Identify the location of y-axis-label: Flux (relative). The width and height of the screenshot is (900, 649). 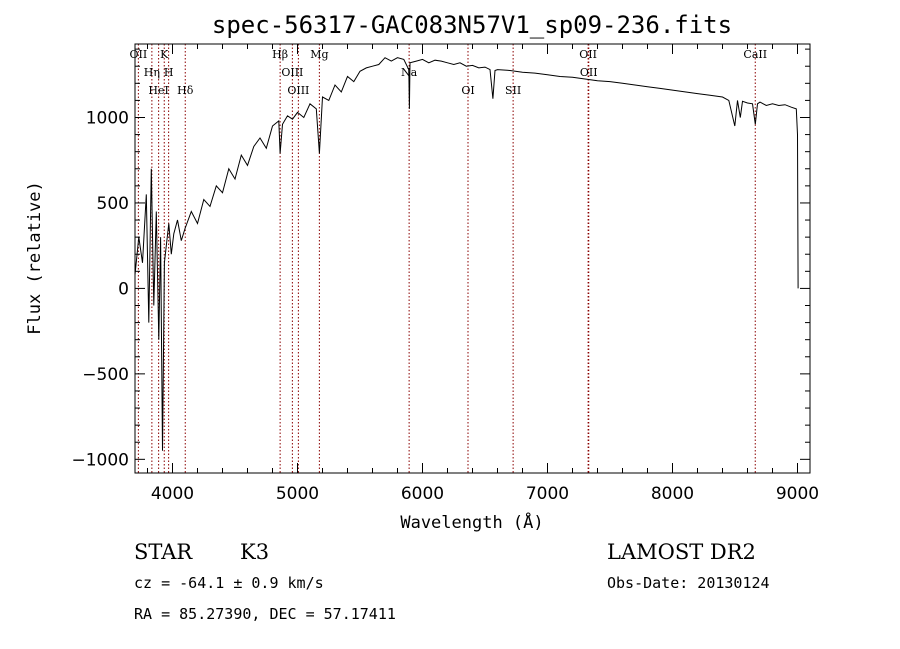
(35, 258).